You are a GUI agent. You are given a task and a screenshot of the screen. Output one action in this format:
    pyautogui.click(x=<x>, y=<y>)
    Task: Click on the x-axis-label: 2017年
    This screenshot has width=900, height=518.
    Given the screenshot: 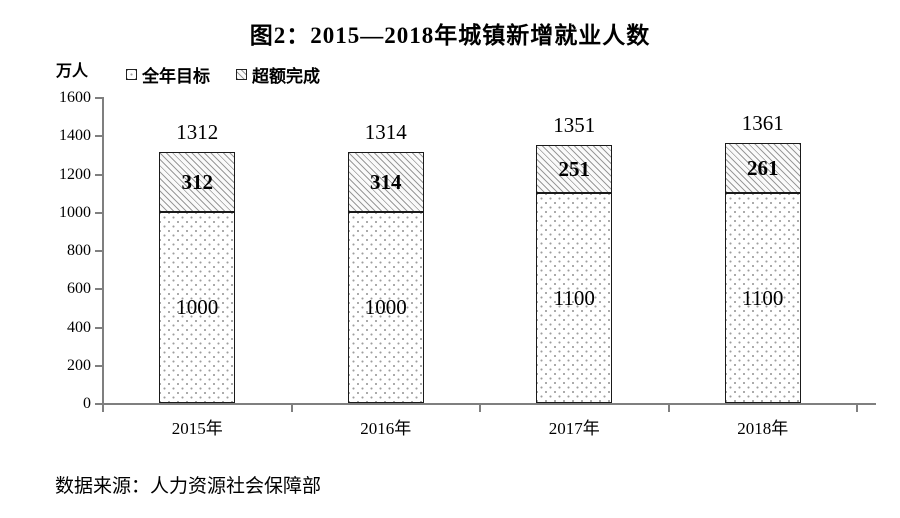 What is the action you would take?
    pyautogui.click(x=574, y=428)
    